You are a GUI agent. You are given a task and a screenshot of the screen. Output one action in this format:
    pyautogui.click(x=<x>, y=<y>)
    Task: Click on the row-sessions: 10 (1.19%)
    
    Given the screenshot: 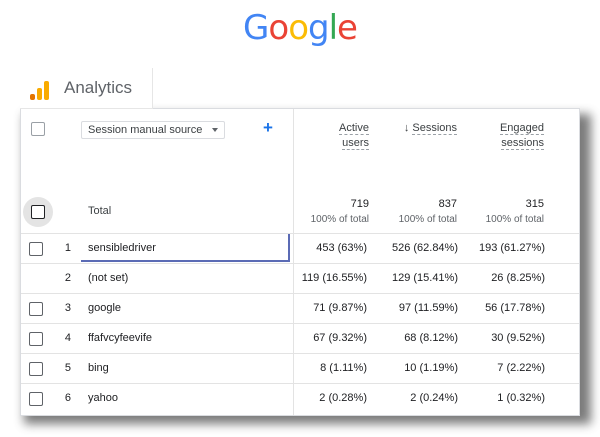 What is the action you would take?
    pyautogui.click(x=431, y=368)
    